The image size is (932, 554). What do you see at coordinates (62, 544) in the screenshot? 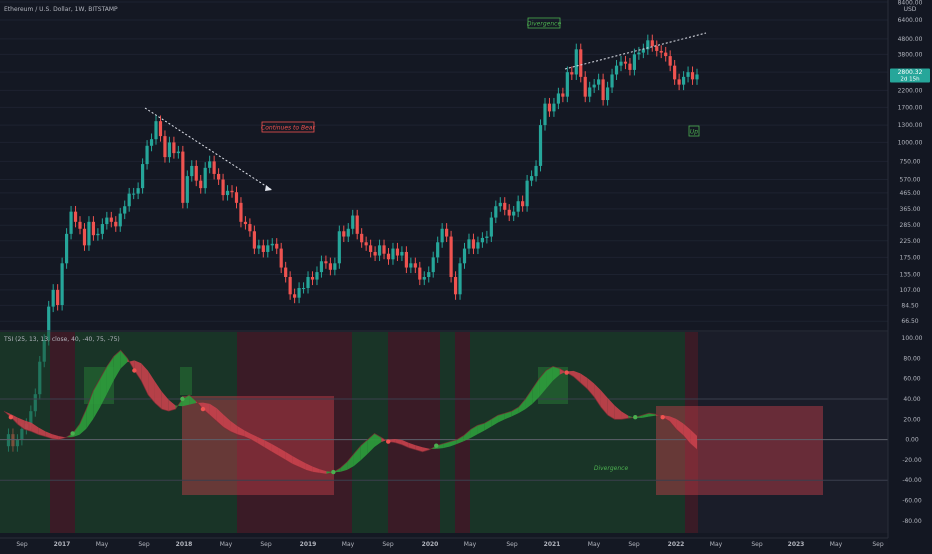
I see `time-tick-label: 2017` at bounding box center [62, 544].